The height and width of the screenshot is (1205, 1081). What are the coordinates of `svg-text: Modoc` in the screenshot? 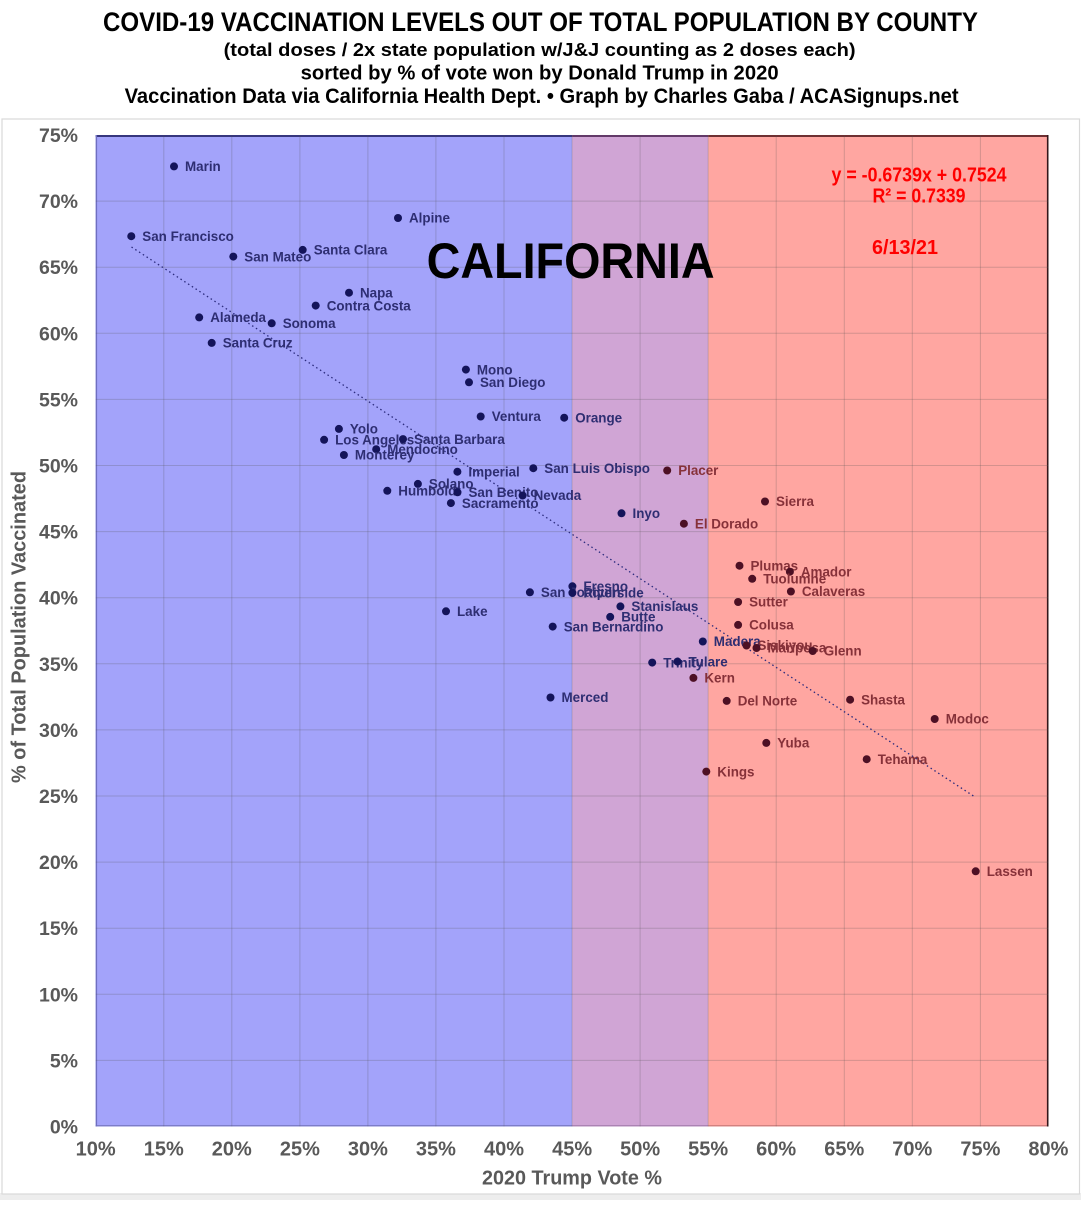 It's located at (968, 719).